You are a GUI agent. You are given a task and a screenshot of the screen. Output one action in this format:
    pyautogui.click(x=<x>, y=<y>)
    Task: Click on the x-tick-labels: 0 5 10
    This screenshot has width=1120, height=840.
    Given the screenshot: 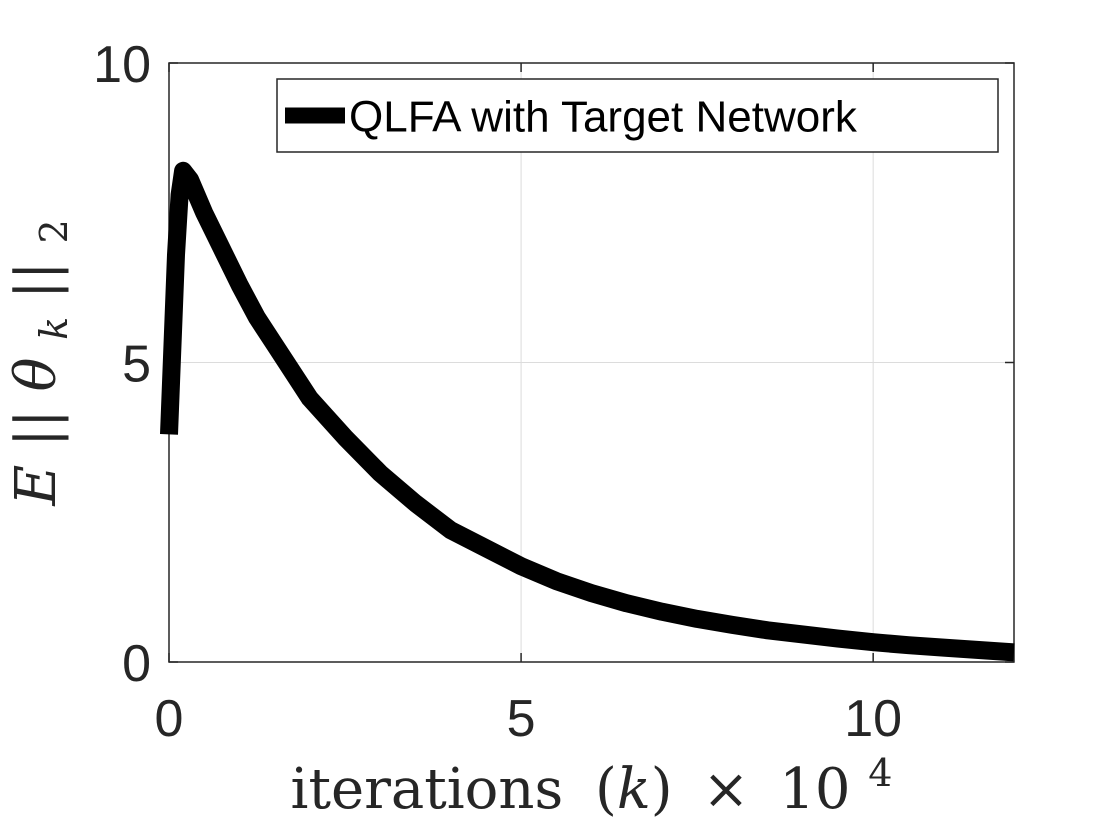 What is the action you would take?
    pyautogui.click(x=529, y=719)
    